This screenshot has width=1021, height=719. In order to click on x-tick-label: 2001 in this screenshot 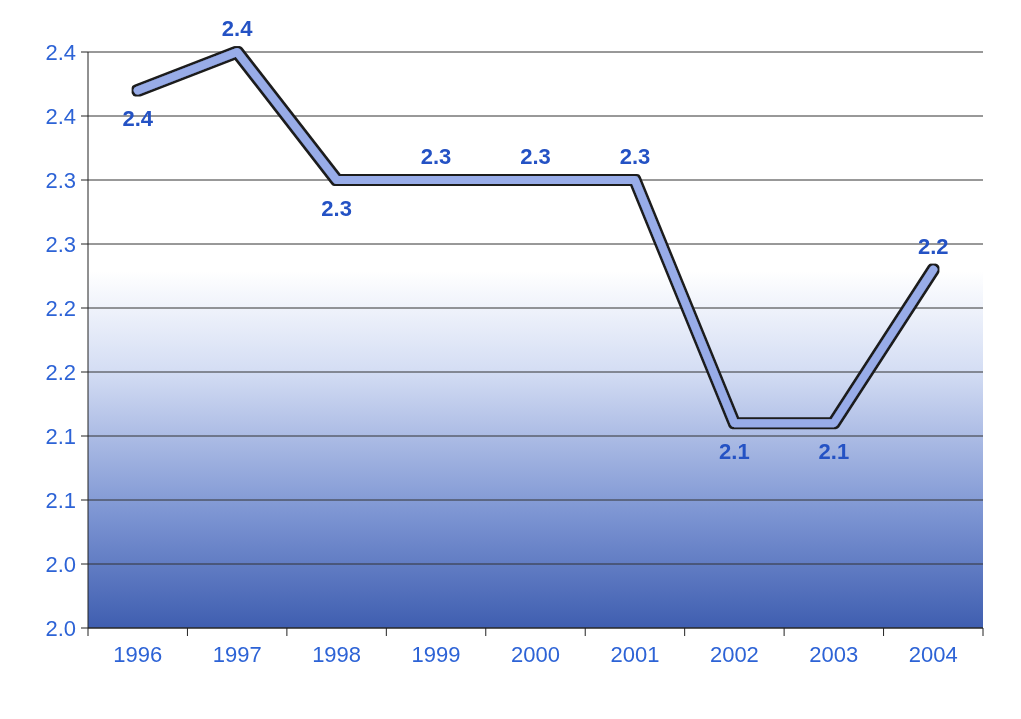, I will do `click(635, 654)`.